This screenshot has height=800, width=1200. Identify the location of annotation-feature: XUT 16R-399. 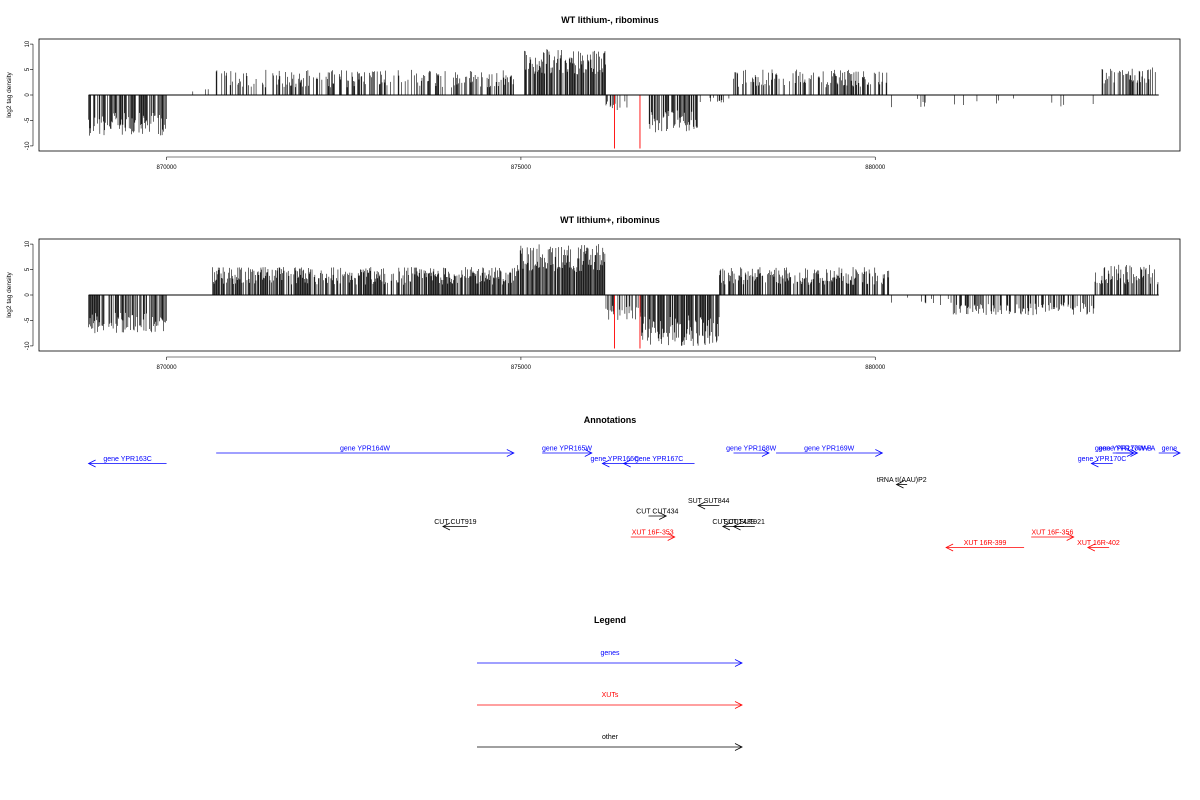
(985, 546).